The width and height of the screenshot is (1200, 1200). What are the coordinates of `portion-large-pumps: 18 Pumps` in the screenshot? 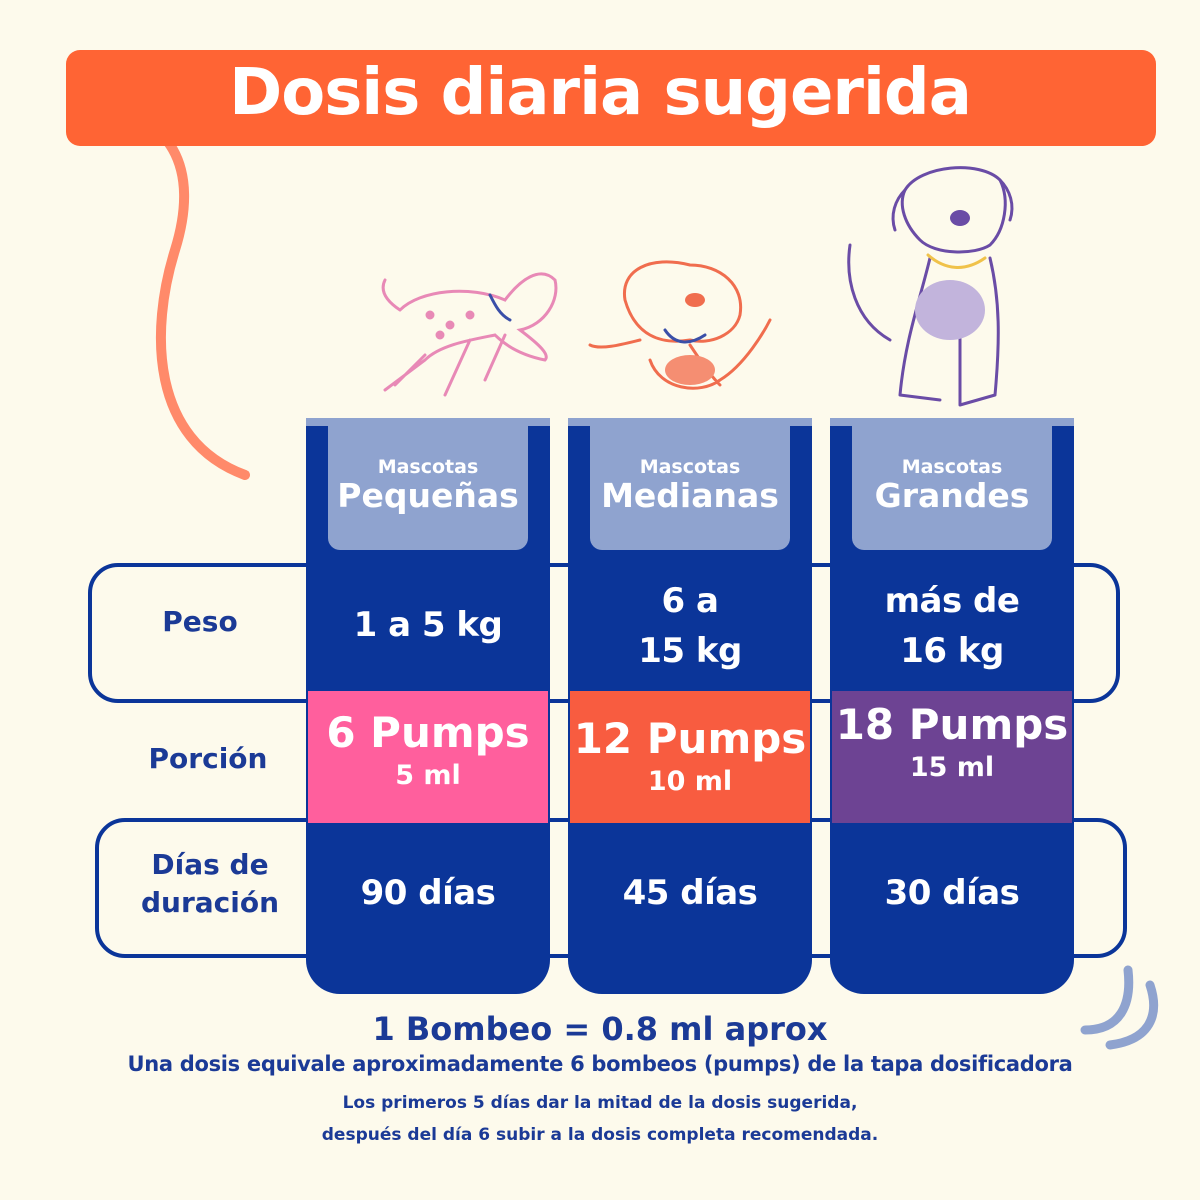 It's located at (952, 724).